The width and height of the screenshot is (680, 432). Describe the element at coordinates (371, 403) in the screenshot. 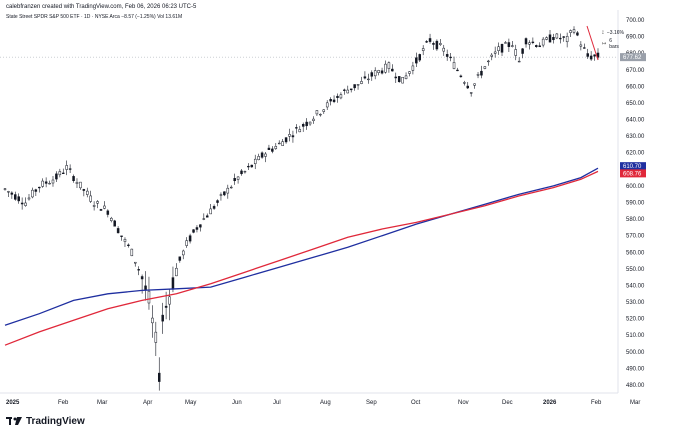

I see `x-tick-label: Sep` at that location.